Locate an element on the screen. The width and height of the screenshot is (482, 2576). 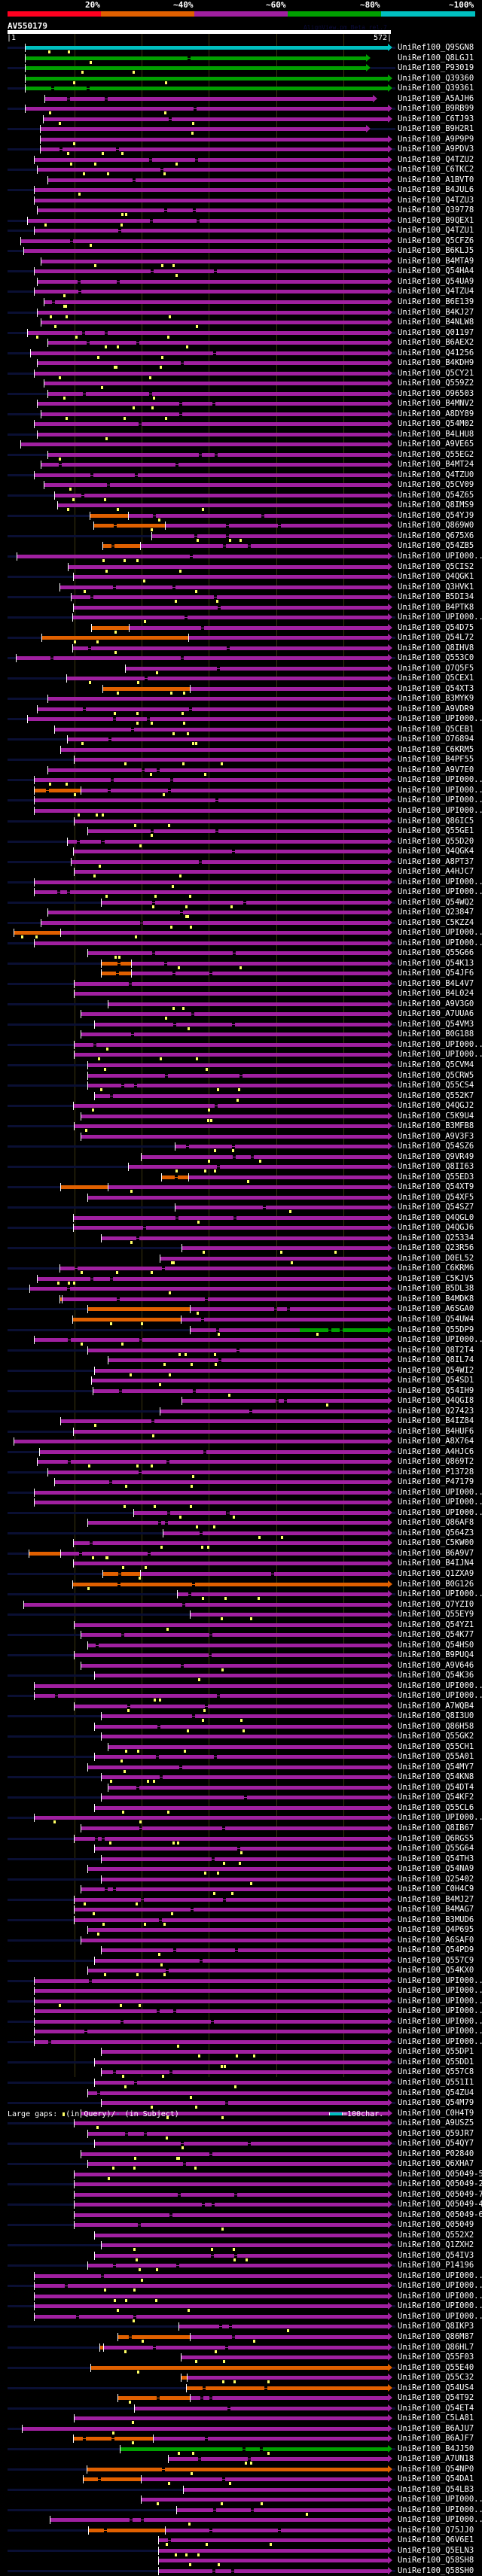
hit-row: UniRef100_Q8IL74 is located at coordinates (241, 1361).